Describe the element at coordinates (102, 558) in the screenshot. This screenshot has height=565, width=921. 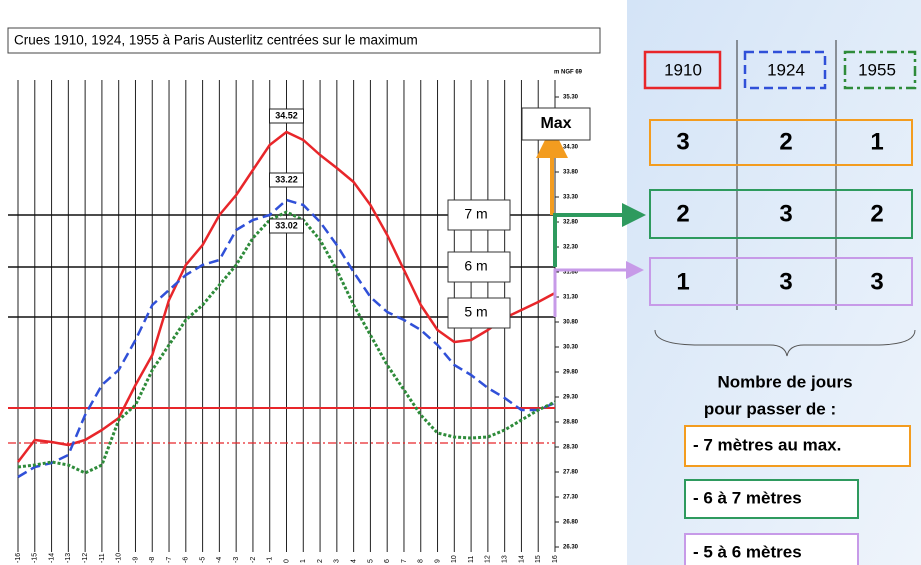
I see `x-tick-label: -11` at that location.